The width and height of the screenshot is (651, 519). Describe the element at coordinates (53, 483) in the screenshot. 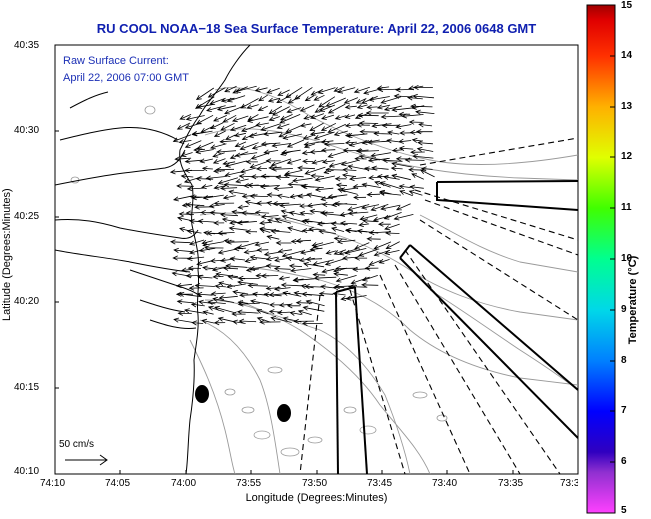

I see `x-tick-label: 74:10` at that location.